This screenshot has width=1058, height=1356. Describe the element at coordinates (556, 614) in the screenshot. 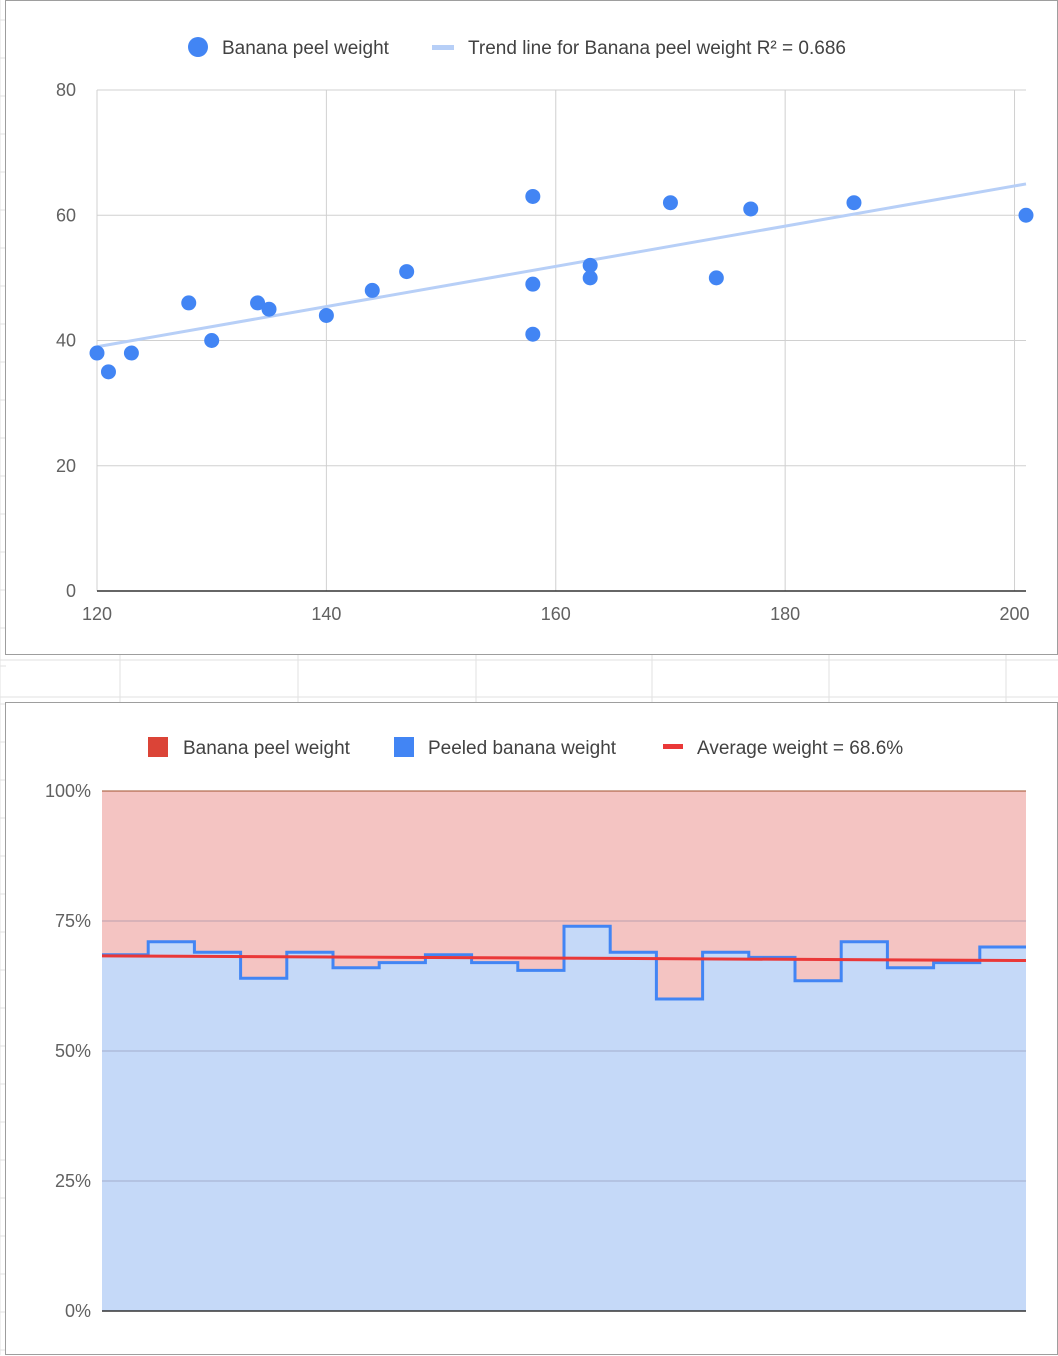

I see `x-tick-label: 160` at that location.